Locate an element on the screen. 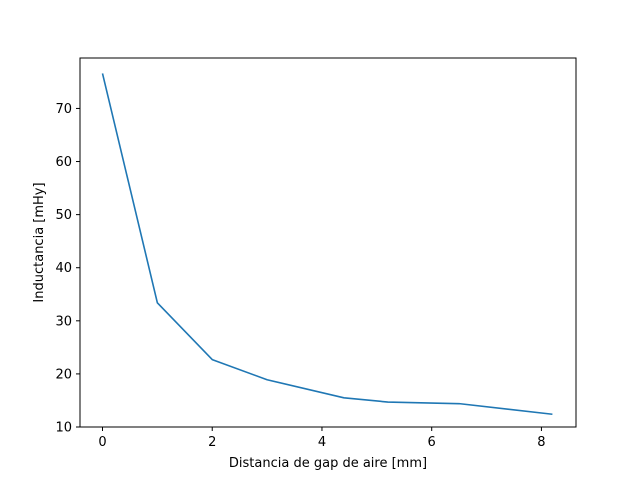 The image size is (640, 480). x-axis: 0 2 4 6 8 is located at coordinates (322, 438).